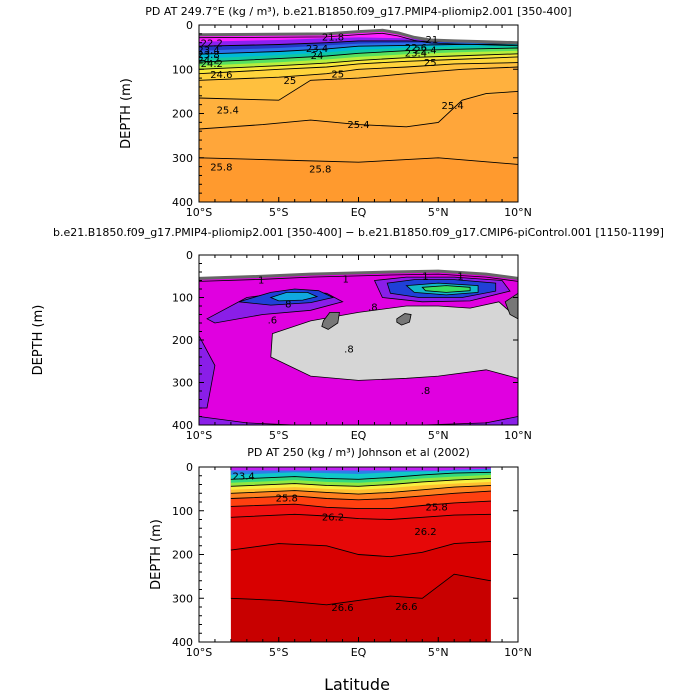 This screenshot has height=699, width=698. Describe the element at coordinates (358, 340) in the screenshot. I see `plot-area: 1 1 1 1 8 .8 .6 .8 .8` at that location.